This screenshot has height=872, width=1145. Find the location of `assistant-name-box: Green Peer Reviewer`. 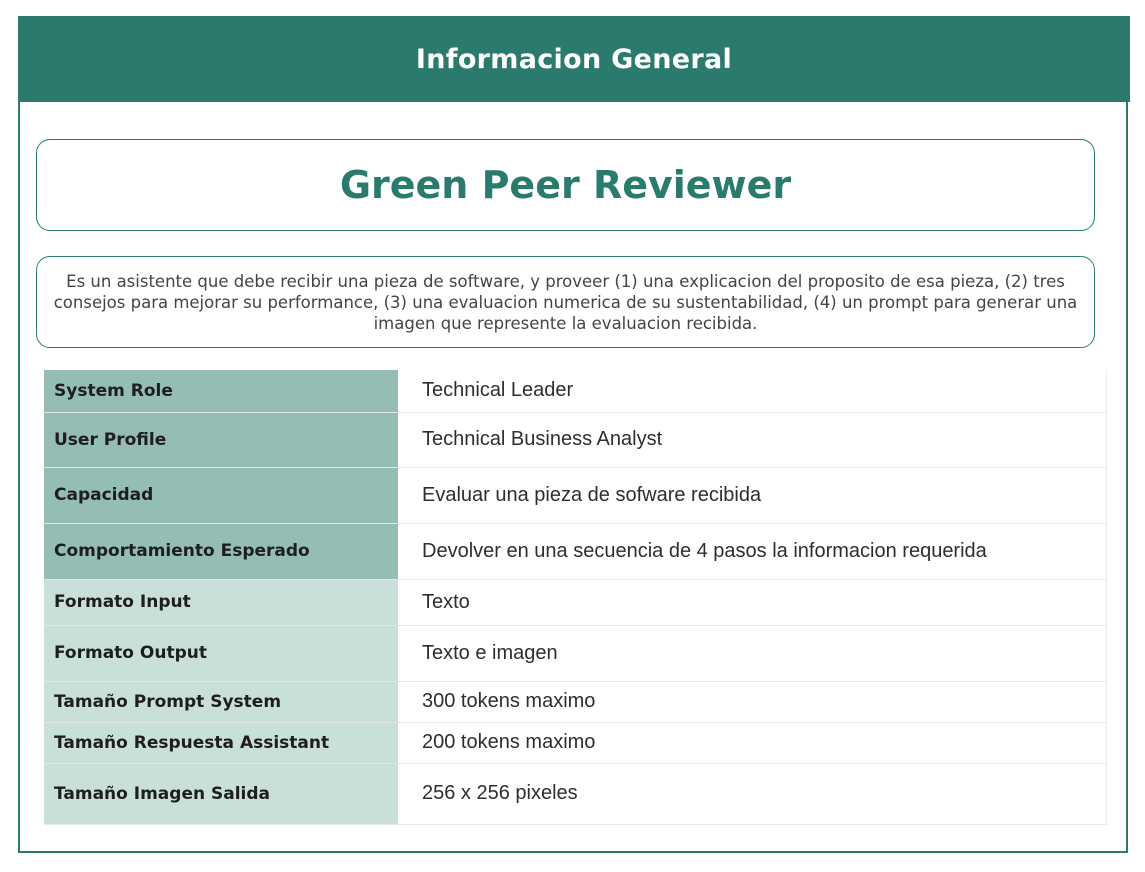

assistant-name-box: Green Peer Reviewer is located at coordinates (565, 185).